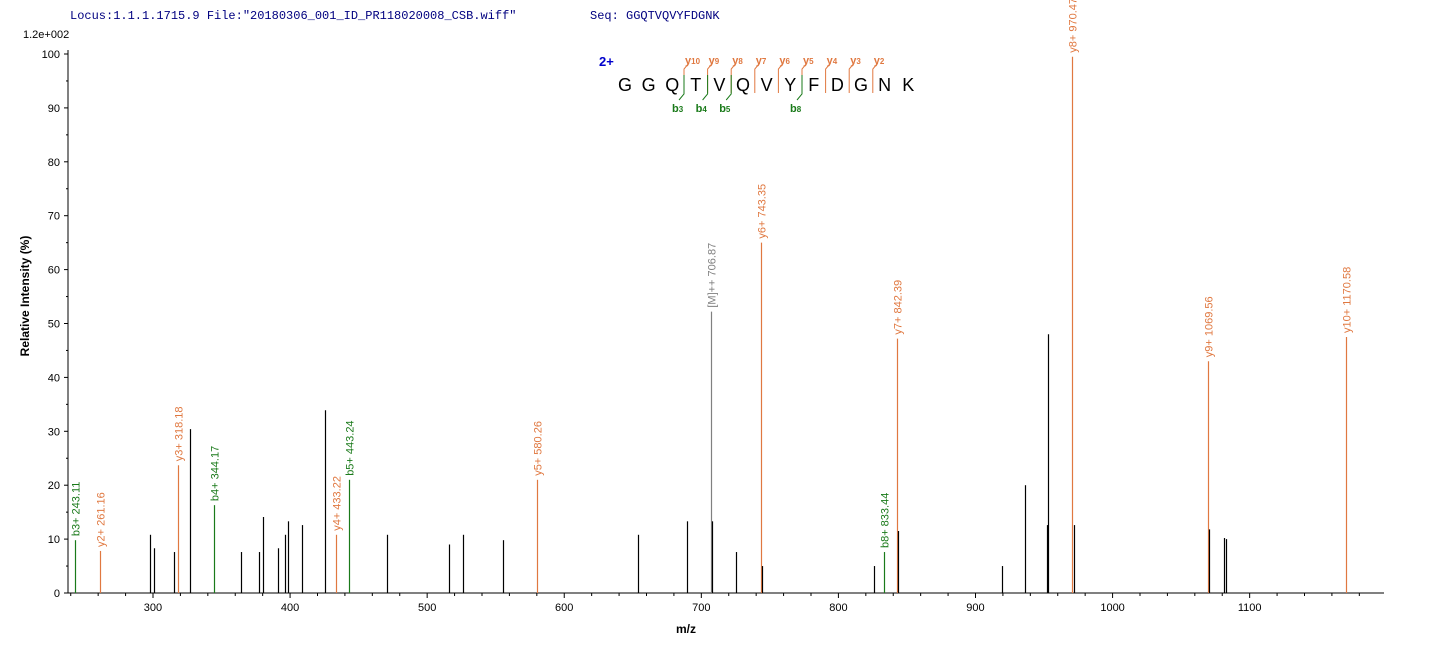 This screenshot has height=652, width=1436. What do you see at coordinates (908, 85) in the screenshot?
I see `sequence-residue: K` at bounding box center [908, 85].